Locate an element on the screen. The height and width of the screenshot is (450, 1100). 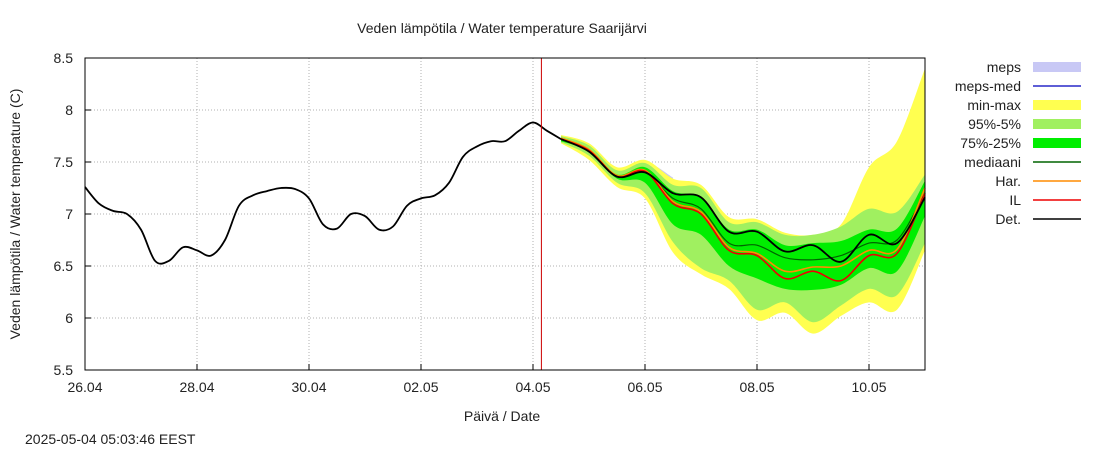
x-tick-label: 04.05 is located at coordinates (532, 387).